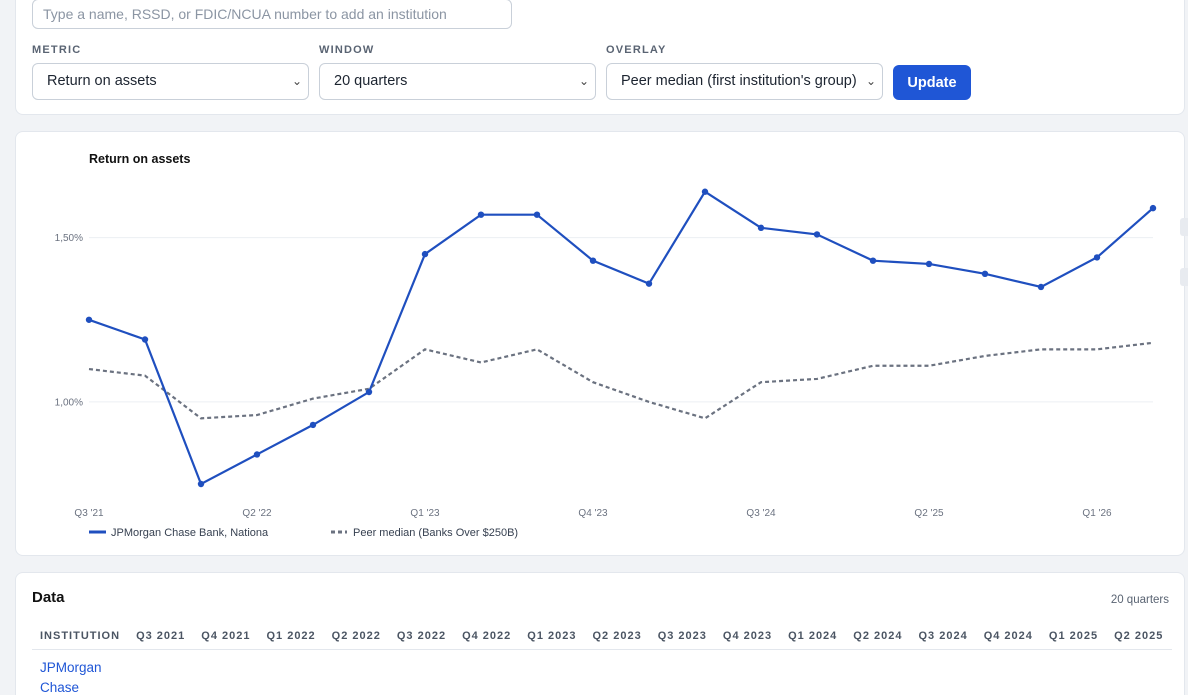 This screenshot has width=1188, height=695. Describe the element at coordinates (272, 14) in the screenshot. I see `institution-search-input` at that location.